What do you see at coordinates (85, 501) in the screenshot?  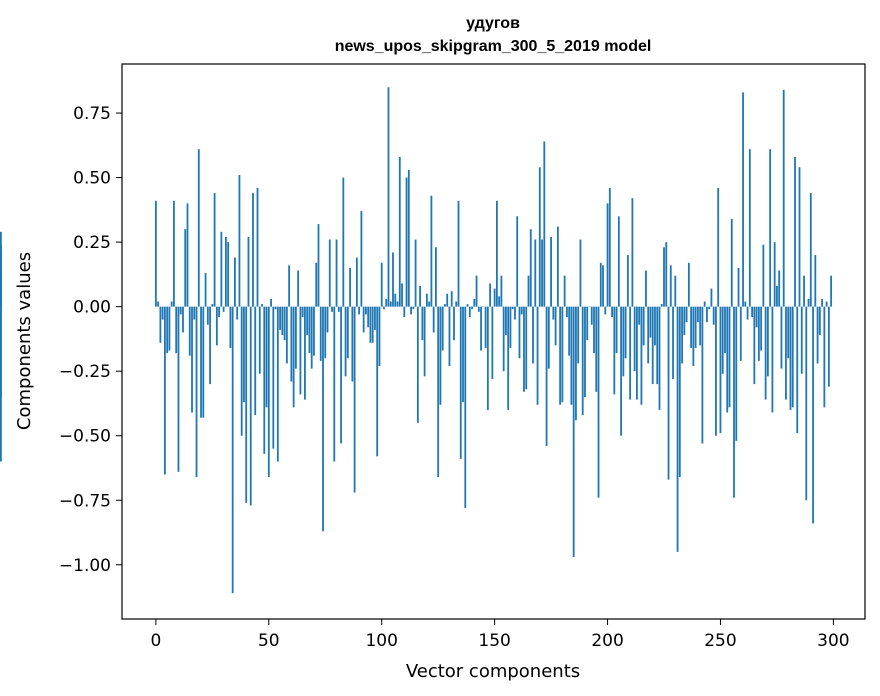 I see `y-tick-label: −0.75` at bounding box center [85, 501].